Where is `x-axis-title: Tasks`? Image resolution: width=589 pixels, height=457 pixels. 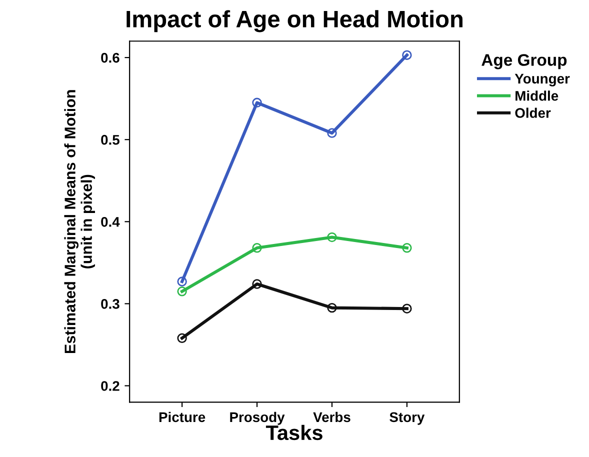
x-axis-title: Tasks is located at coordinates (294, 432).